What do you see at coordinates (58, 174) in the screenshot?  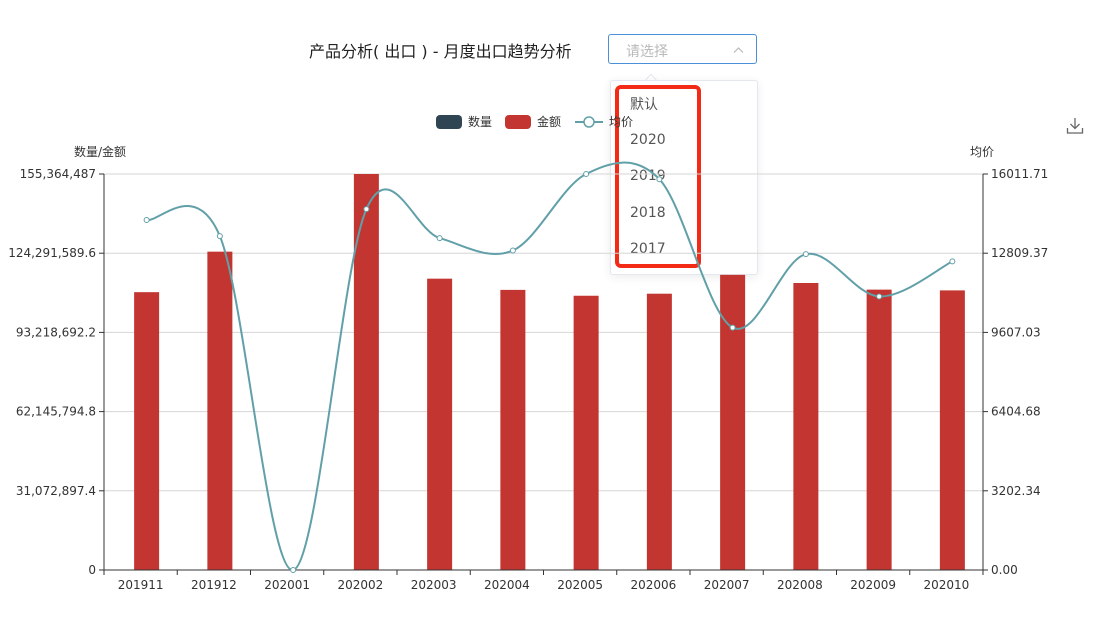 I see `y-left-tick-label: 155,364,487` at bounding box center [58, 174].